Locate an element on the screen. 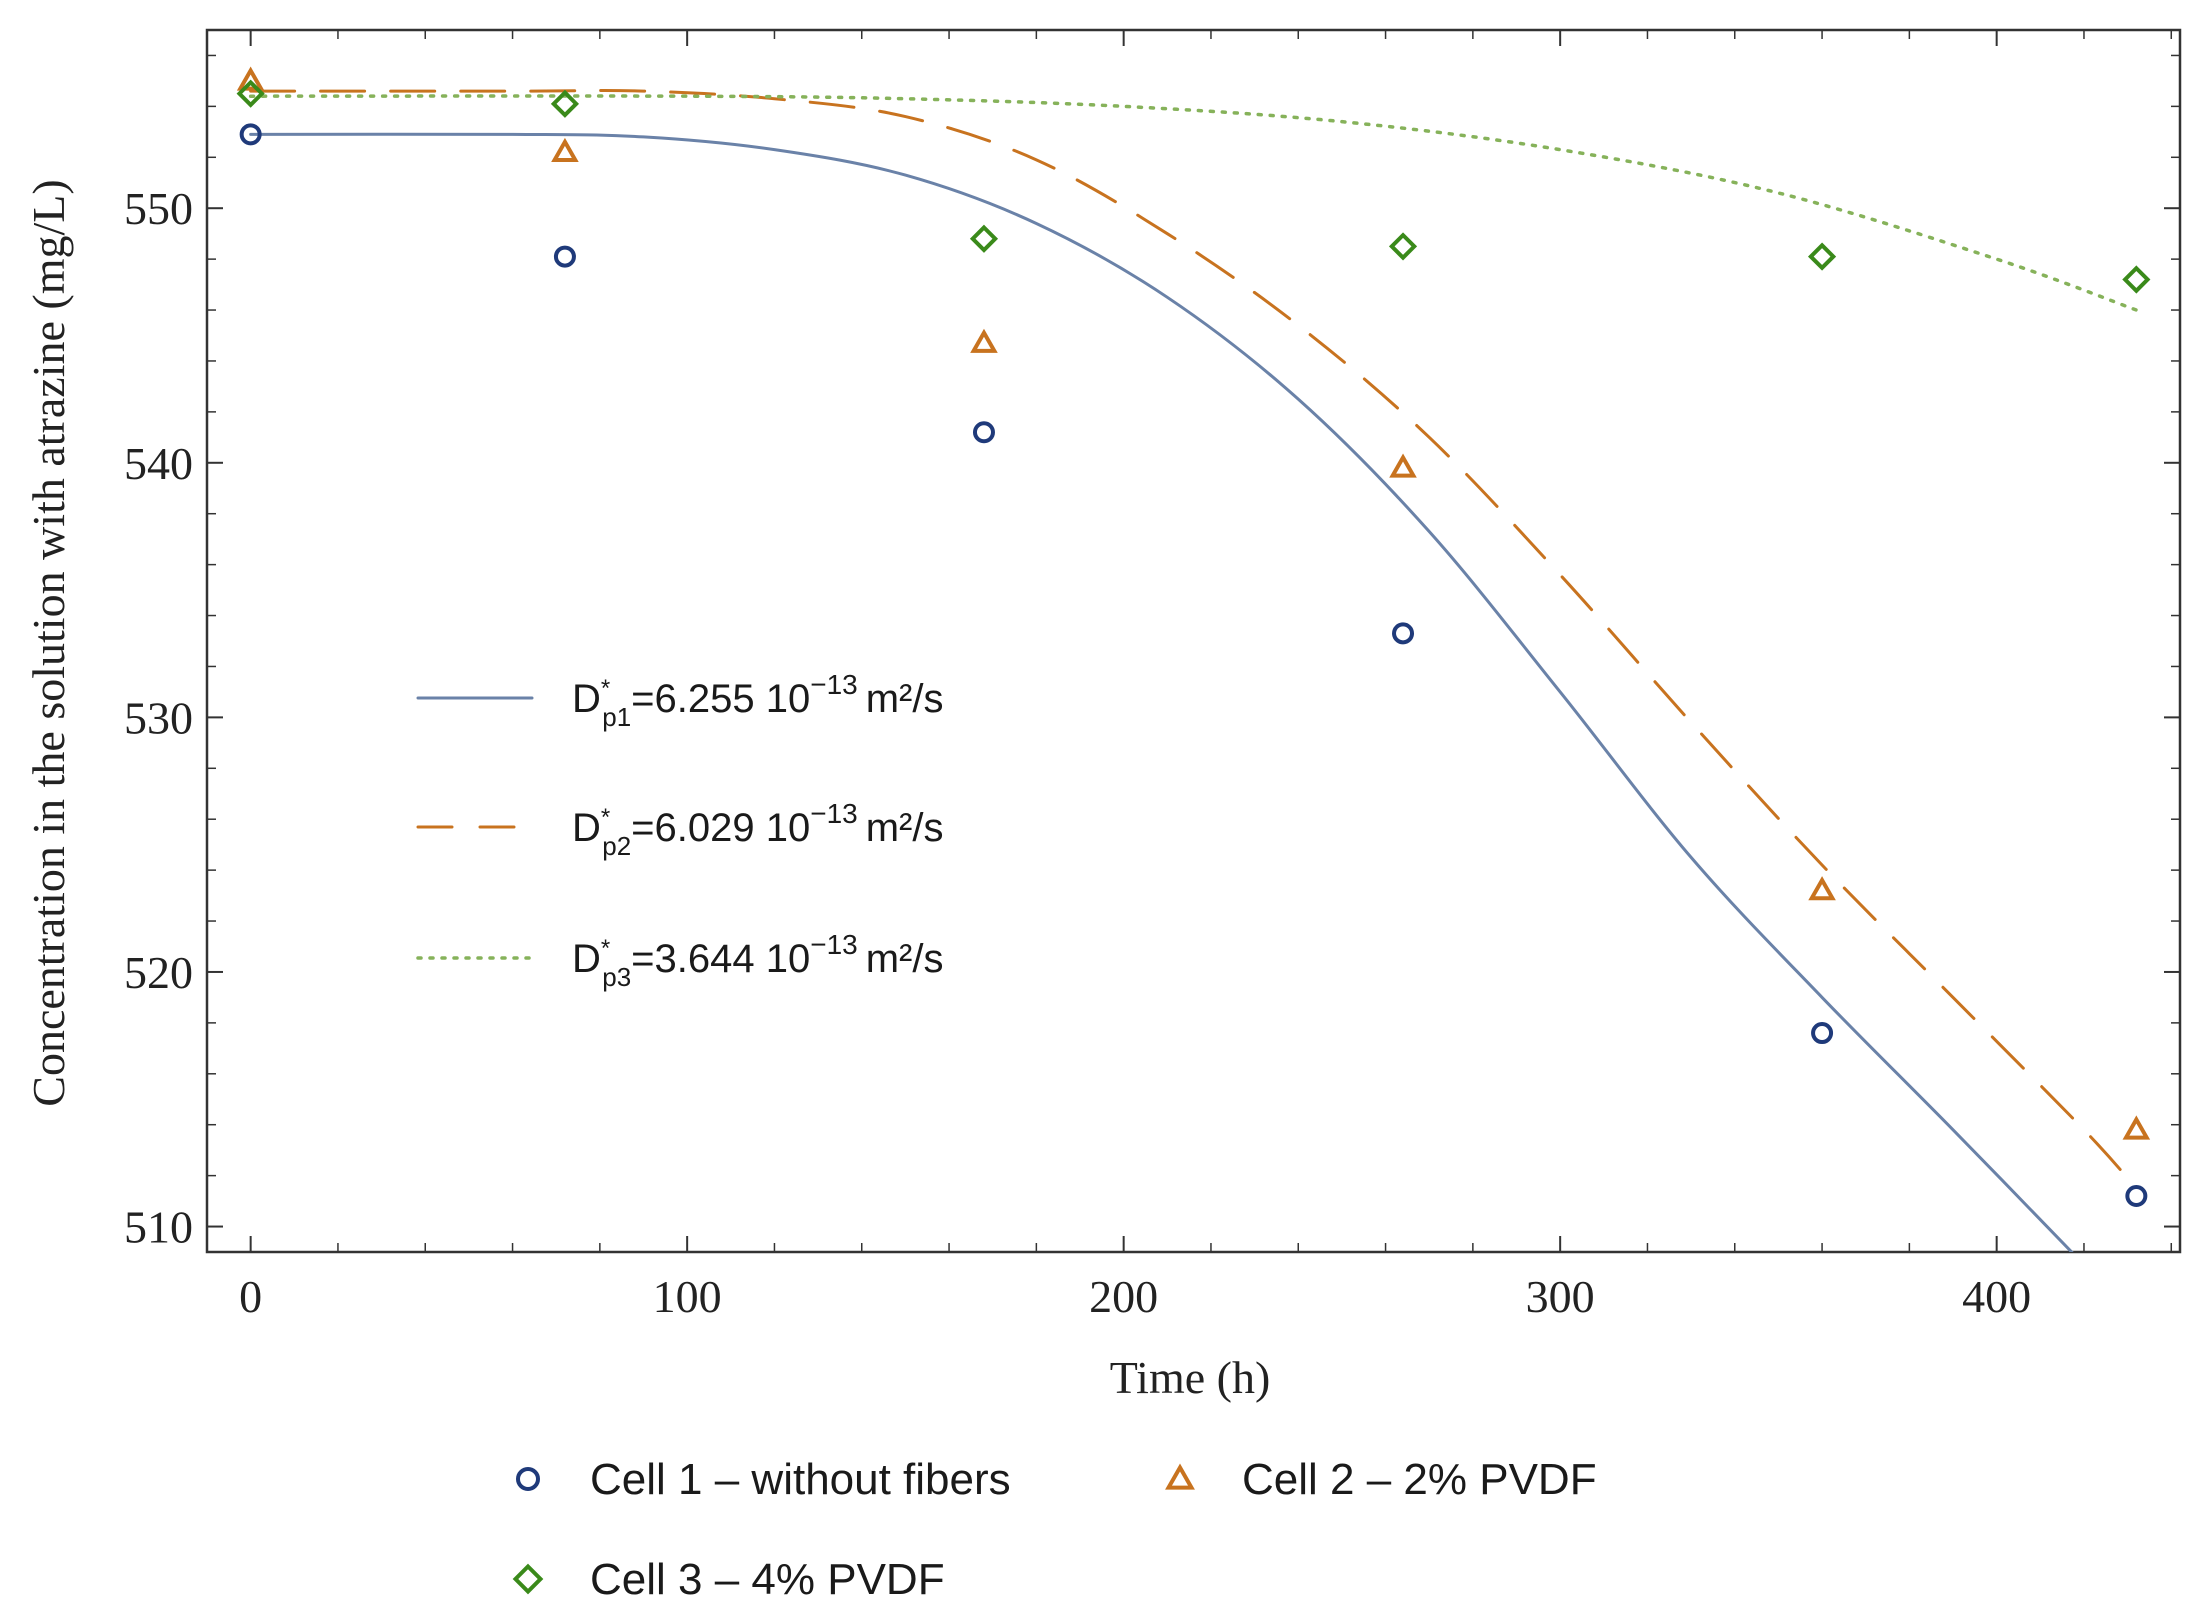 This screenshot has width=2199, height=1618. legend-label-1: Cell 1 – without fibers is located at coordinates (800, 1479).